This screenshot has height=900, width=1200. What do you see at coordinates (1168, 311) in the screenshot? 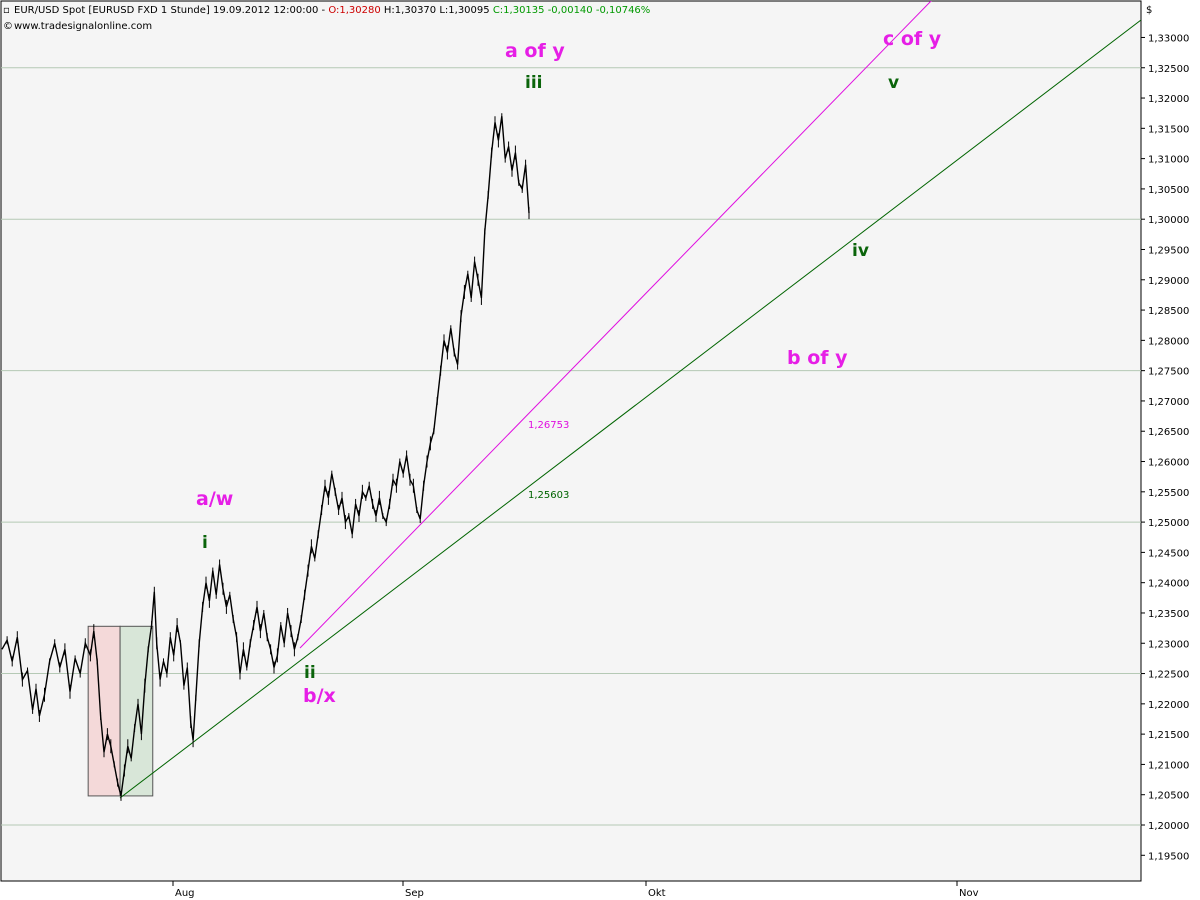
I see `y-tick-label: 1,28500` at bounding box center [1168, 311].